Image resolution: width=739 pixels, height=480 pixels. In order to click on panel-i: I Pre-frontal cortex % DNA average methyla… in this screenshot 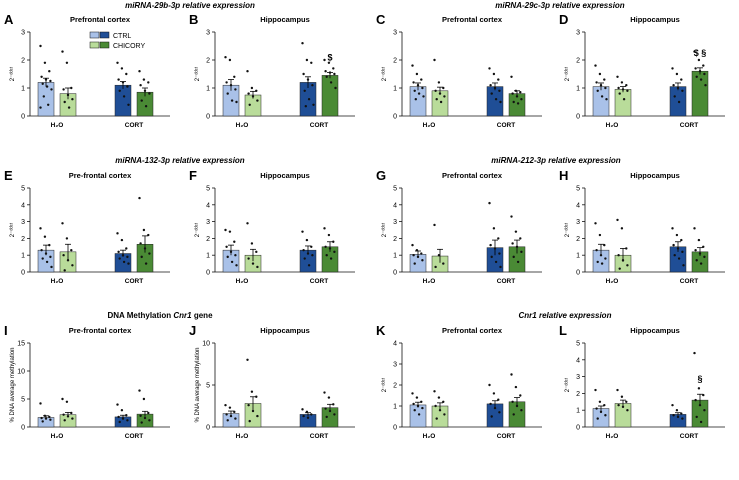, I will do `click(87, 381)`.